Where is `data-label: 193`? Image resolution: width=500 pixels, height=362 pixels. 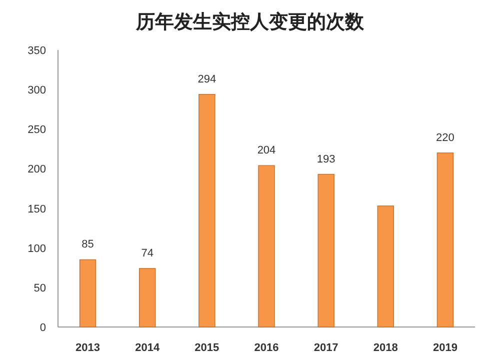 data-label: 193 is located at coordinates (326, 159).